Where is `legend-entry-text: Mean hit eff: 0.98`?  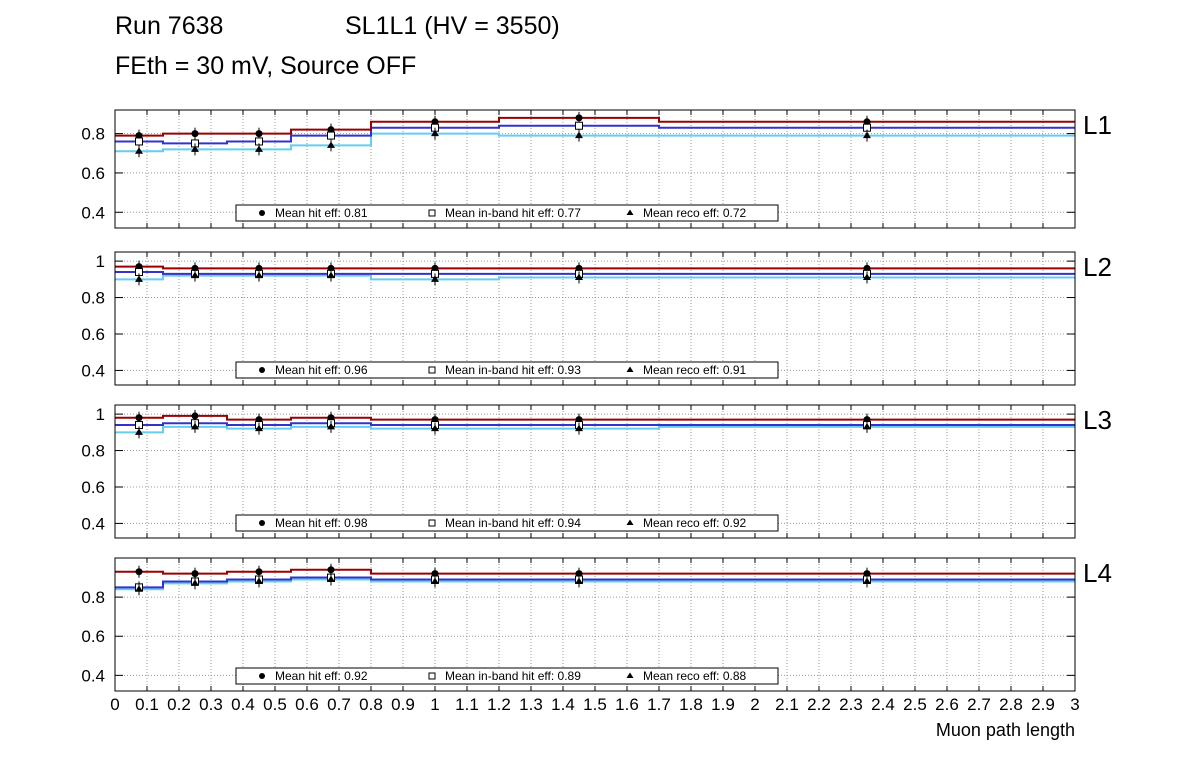
legend-entry-text: Mean hit eff: 0.98 is located at coordinates (321, 523).